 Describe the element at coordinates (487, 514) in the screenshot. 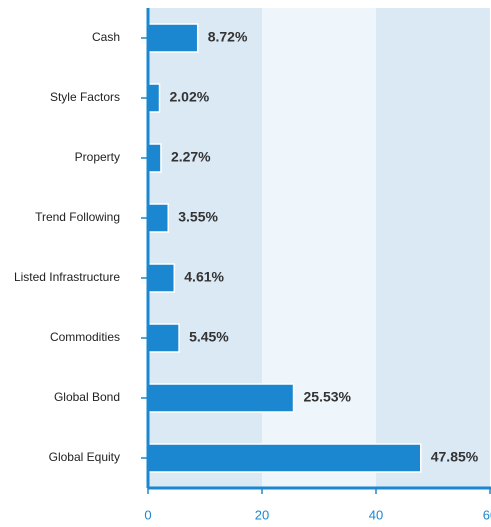

I see `x-tick-label: 60` at that location.